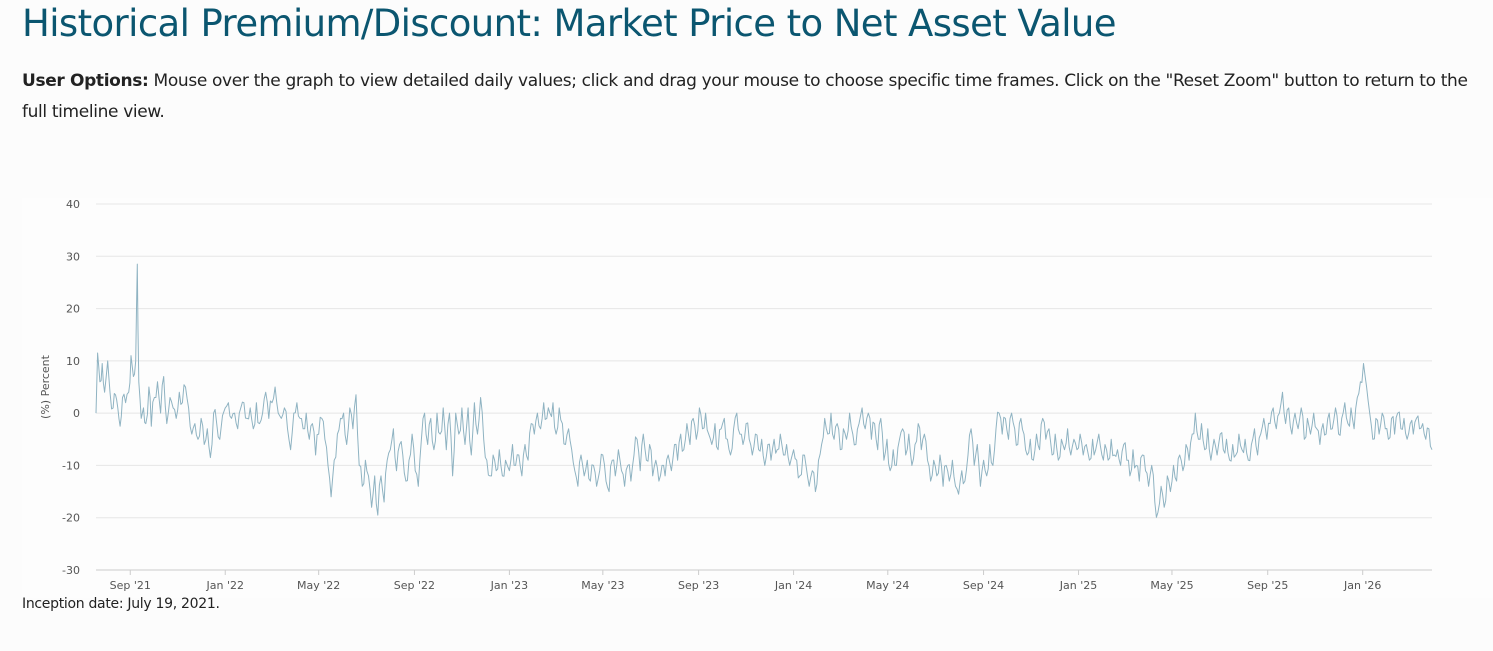 The width and height of the screenshot is (1493, 651). Describe the element at coordinates (509, 585) in the screenshot. I see `x-tick-label: Jan '23` at that location.